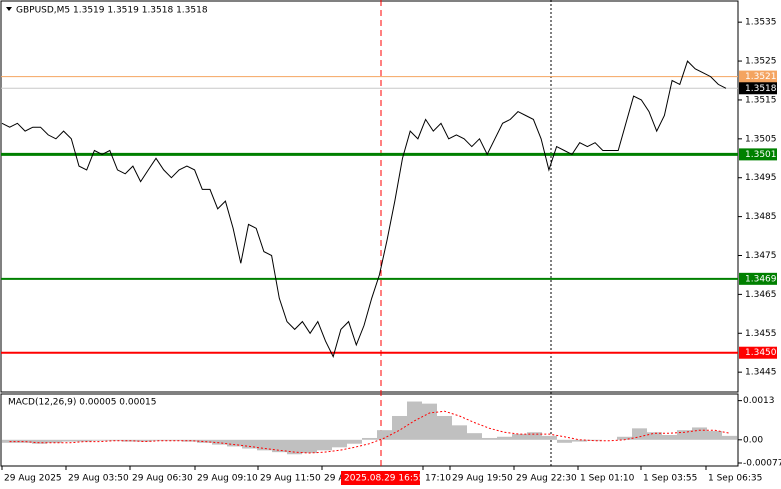  What do you see at coordinates (761, 77) in the screenshot?
I see `level-label: 1.3521` at bounding box center [761, 77].